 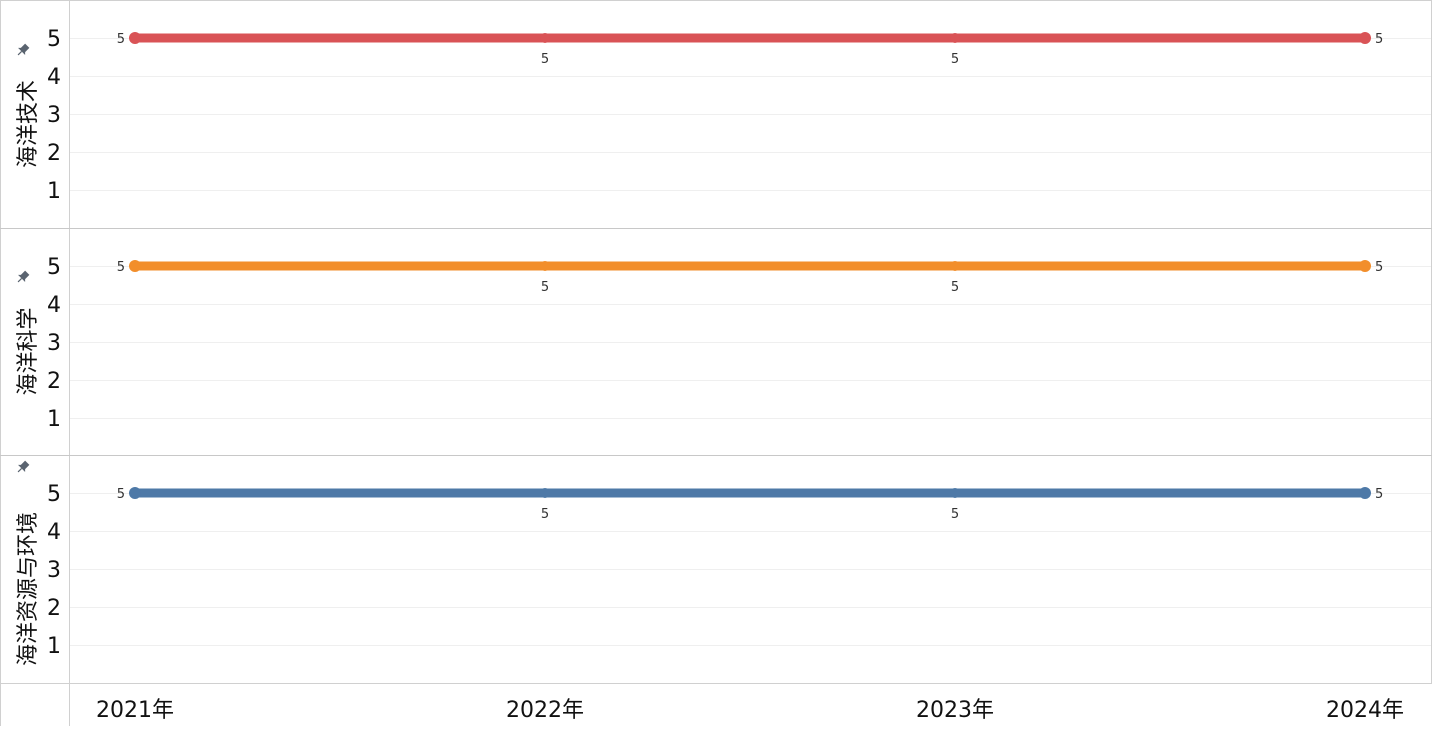 What do you see at coordinates (28, 589) in the screenshot?
I see `row-label-2: 海洋资源与环境` at bounding box center [28, 589].